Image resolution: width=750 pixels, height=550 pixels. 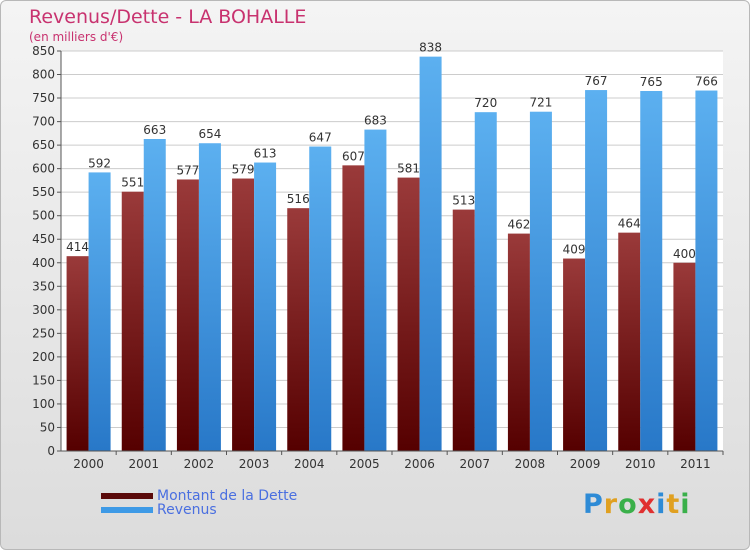 What do you see at coordinates (43, 404) in the screenshot?
I see `y-tick-label: 100` at bounding box center [43, 404].